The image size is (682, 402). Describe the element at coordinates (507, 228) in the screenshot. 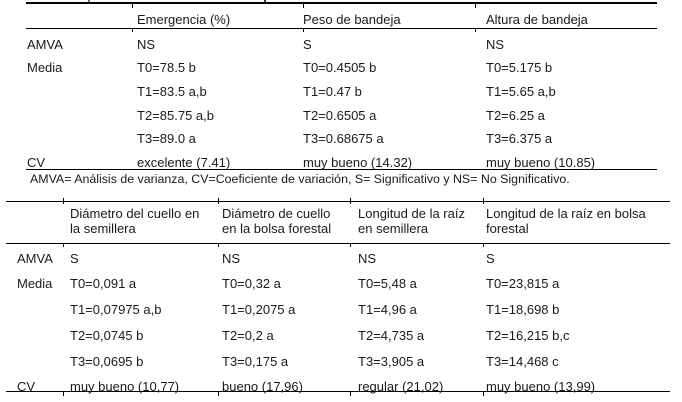

I see `header-line: forestal` at that location.